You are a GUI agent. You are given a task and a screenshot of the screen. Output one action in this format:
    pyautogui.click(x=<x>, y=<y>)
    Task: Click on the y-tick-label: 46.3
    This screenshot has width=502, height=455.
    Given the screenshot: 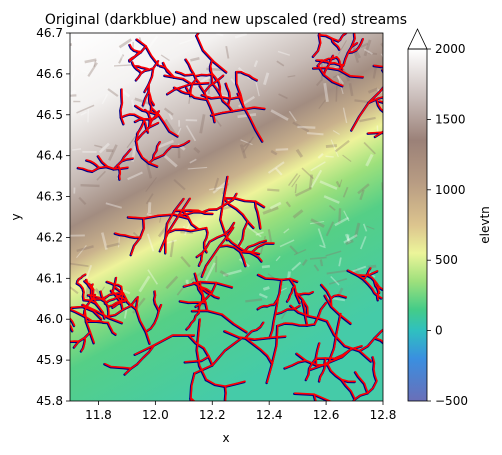 What is the action you would take?
    pyautogui.click(x=49, y=197)
    